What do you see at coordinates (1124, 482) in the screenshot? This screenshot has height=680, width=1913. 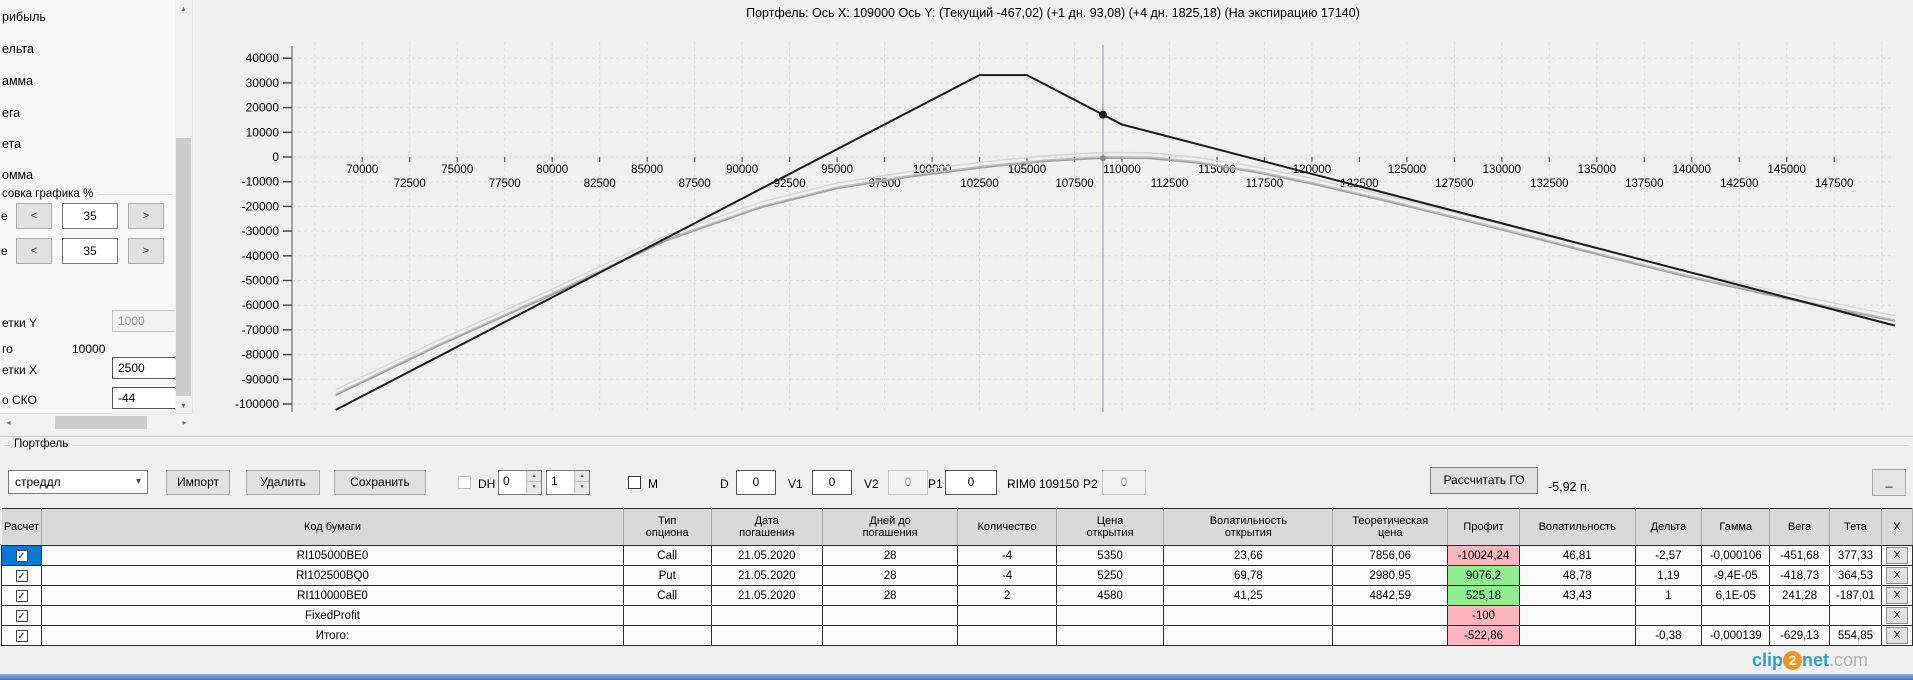 I see `p2-input: 0` at bounding box center [1124, 482].